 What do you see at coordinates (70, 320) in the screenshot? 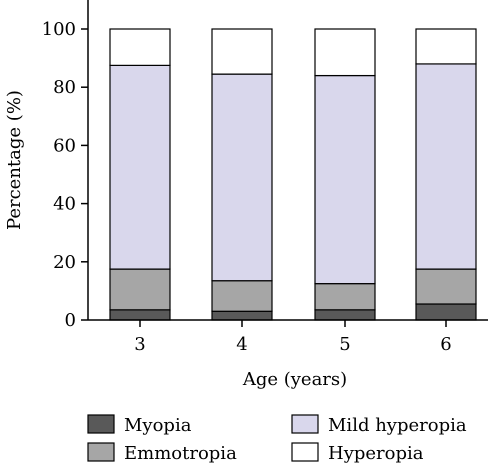
I see `y-tick-label: 0` at bounding box center [70, 320].